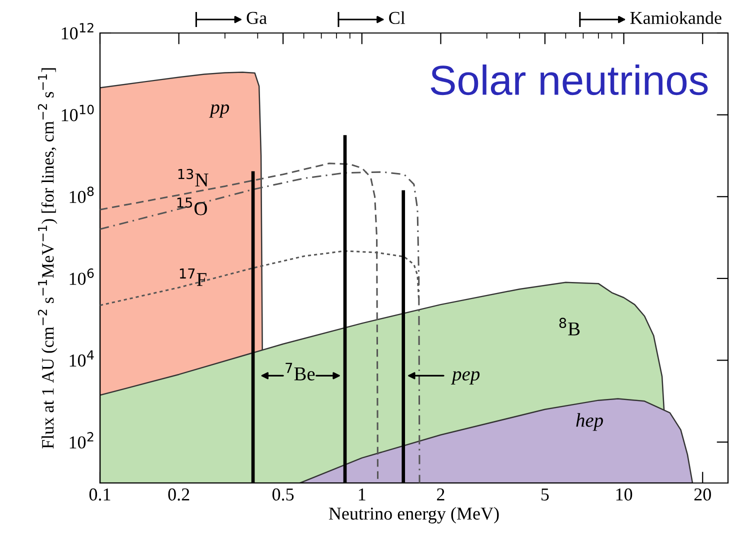 The width and height of the screenshot is (738, 541). I want to click on x-tick-label: 2, so click(440, 494).